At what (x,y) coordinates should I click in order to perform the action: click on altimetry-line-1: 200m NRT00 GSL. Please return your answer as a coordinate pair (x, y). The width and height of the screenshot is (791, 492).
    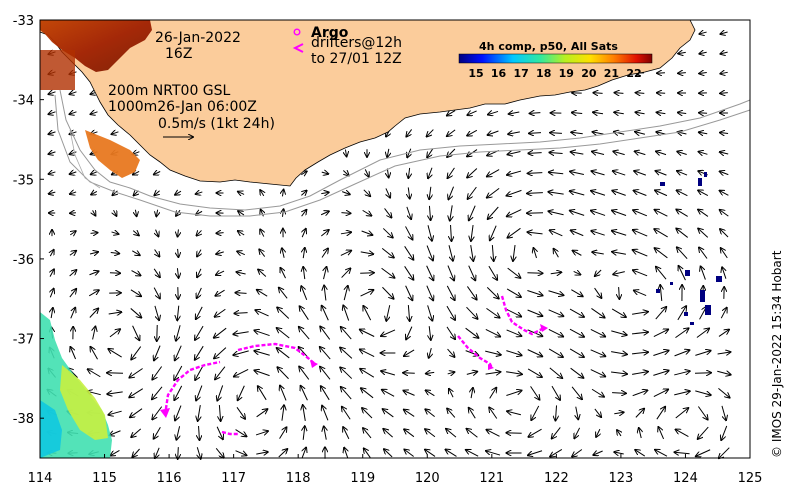
    Looking at the image, I should click on (169, 91).